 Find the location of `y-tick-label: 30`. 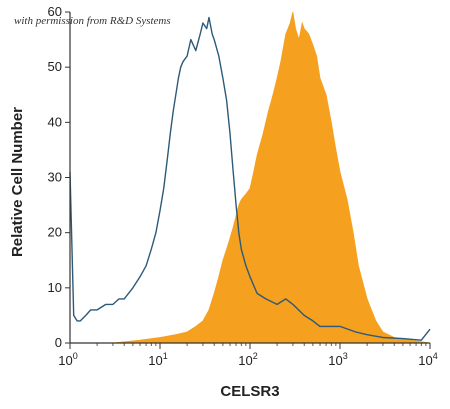

y-tick-label: 30 is located at coordinates (55, 177).